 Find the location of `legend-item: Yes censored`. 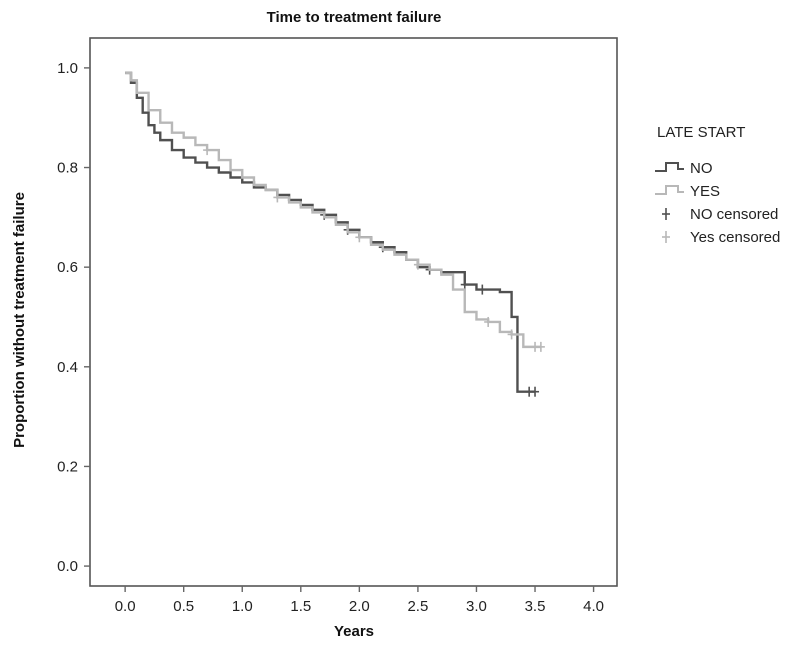

legend-item: Yes censored is located at coordinates (721, 237).